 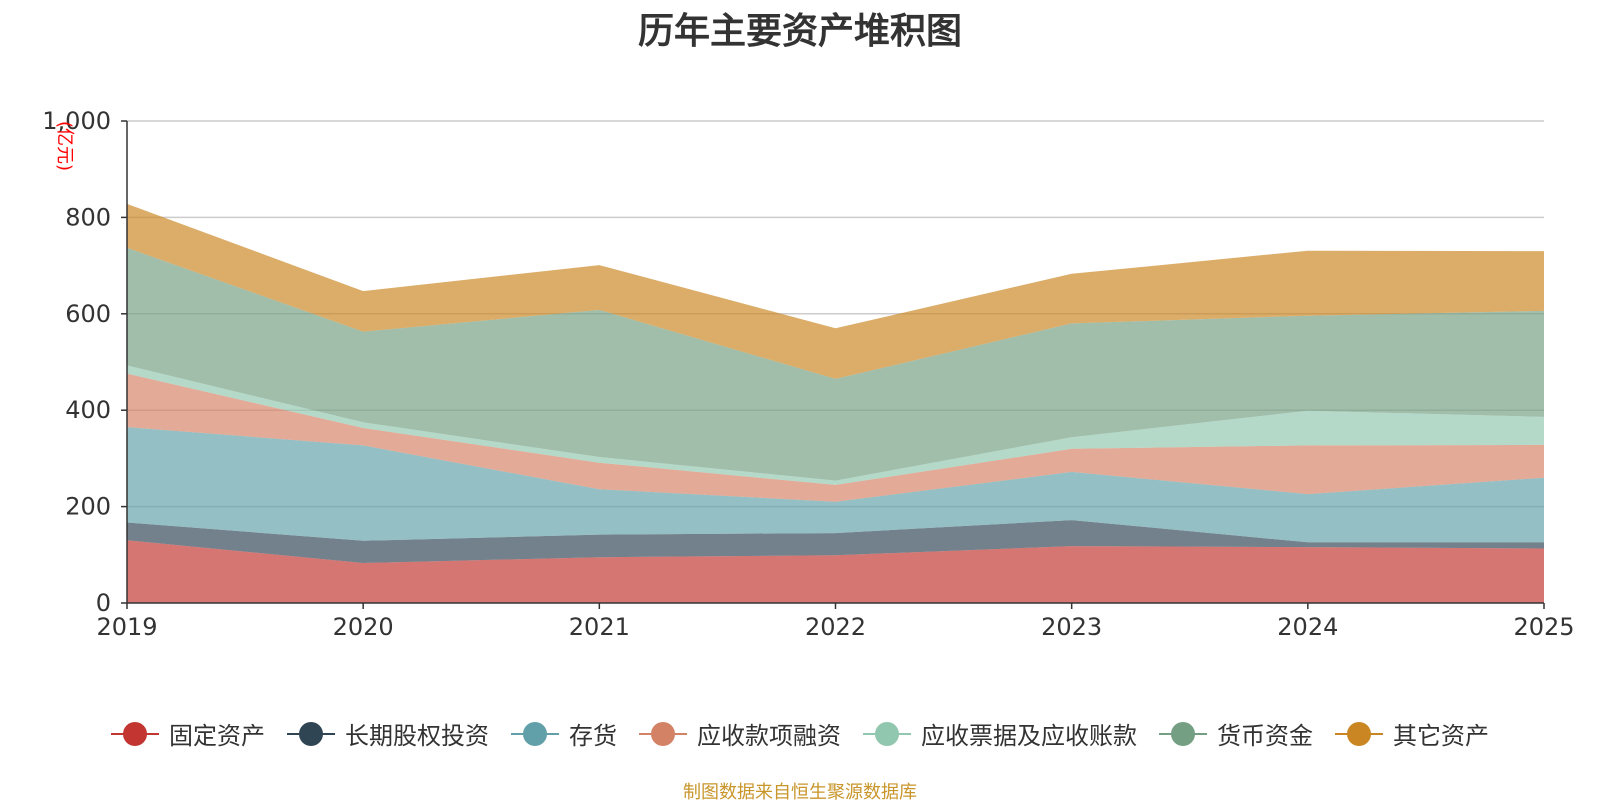 What do you see at coordinates (1029, 736) in the screenshot?
I see `legend-label: 应收票据及应收账款` at bounding box center [1029, 736].